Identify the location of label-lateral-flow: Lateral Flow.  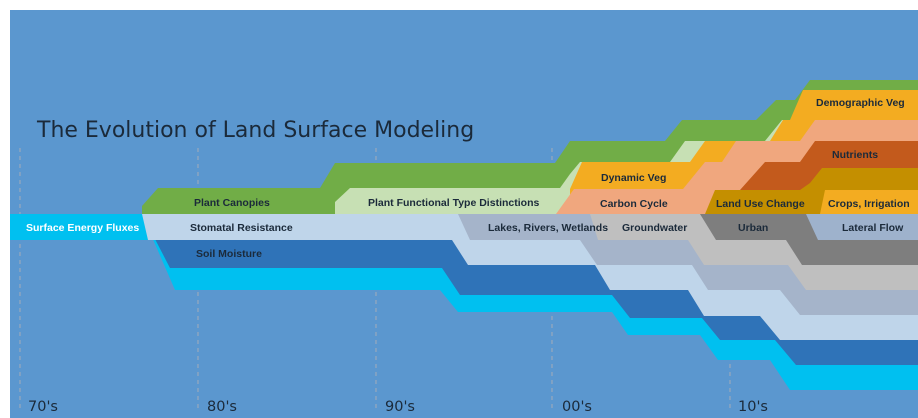
(873, 228).